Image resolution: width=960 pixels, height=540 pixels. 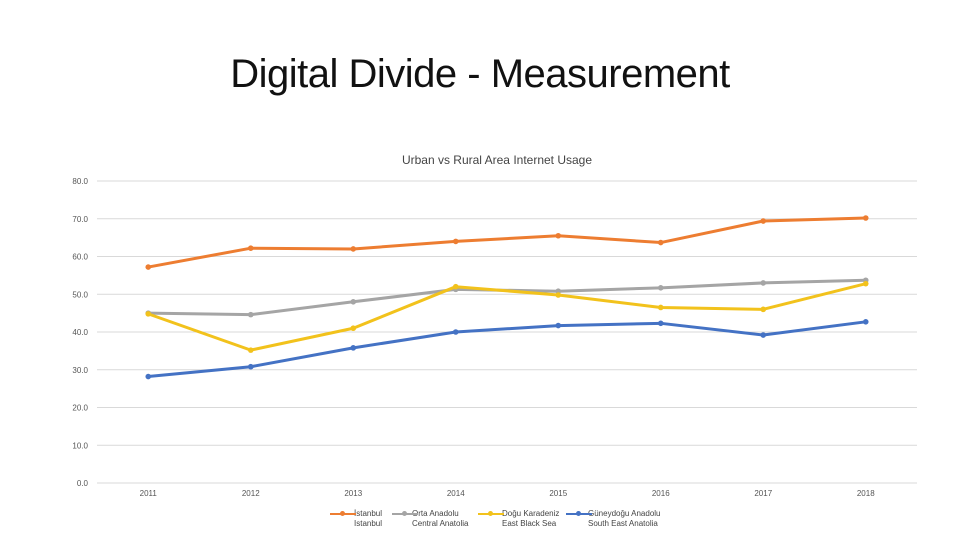 I want to click on legend-swatch-istanbul, so click(x=343, y=513).